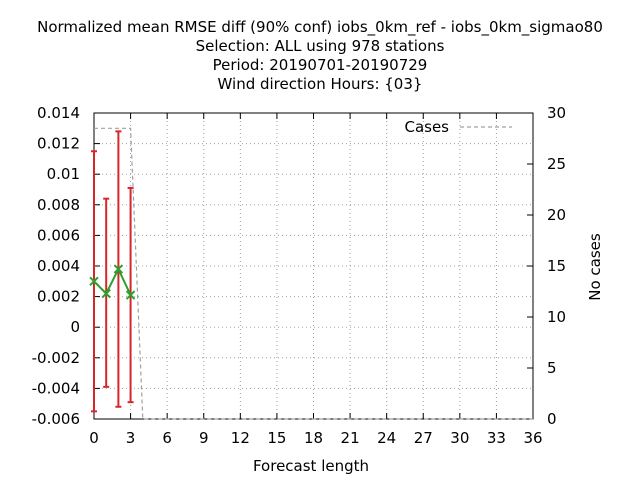  I want to click on x-tick-label: 6, so click(167, 438).